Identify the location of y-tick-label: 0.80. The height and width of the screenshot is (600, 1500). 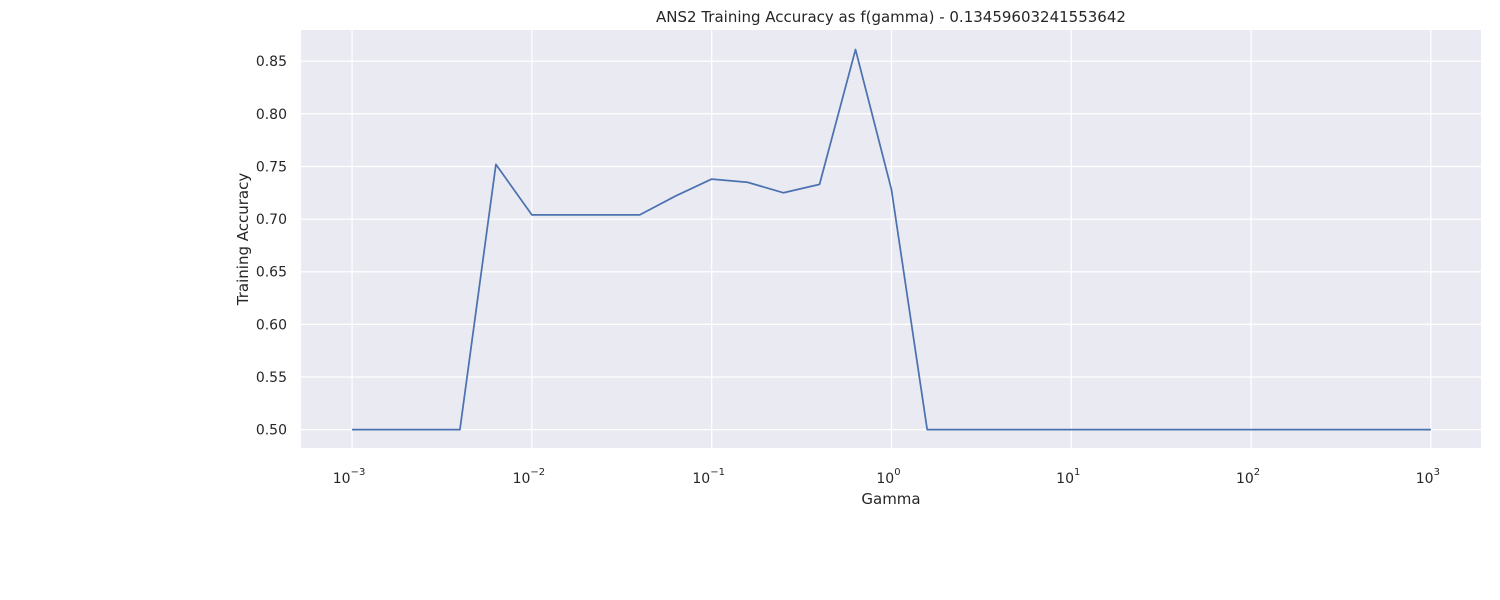
(271, 115).